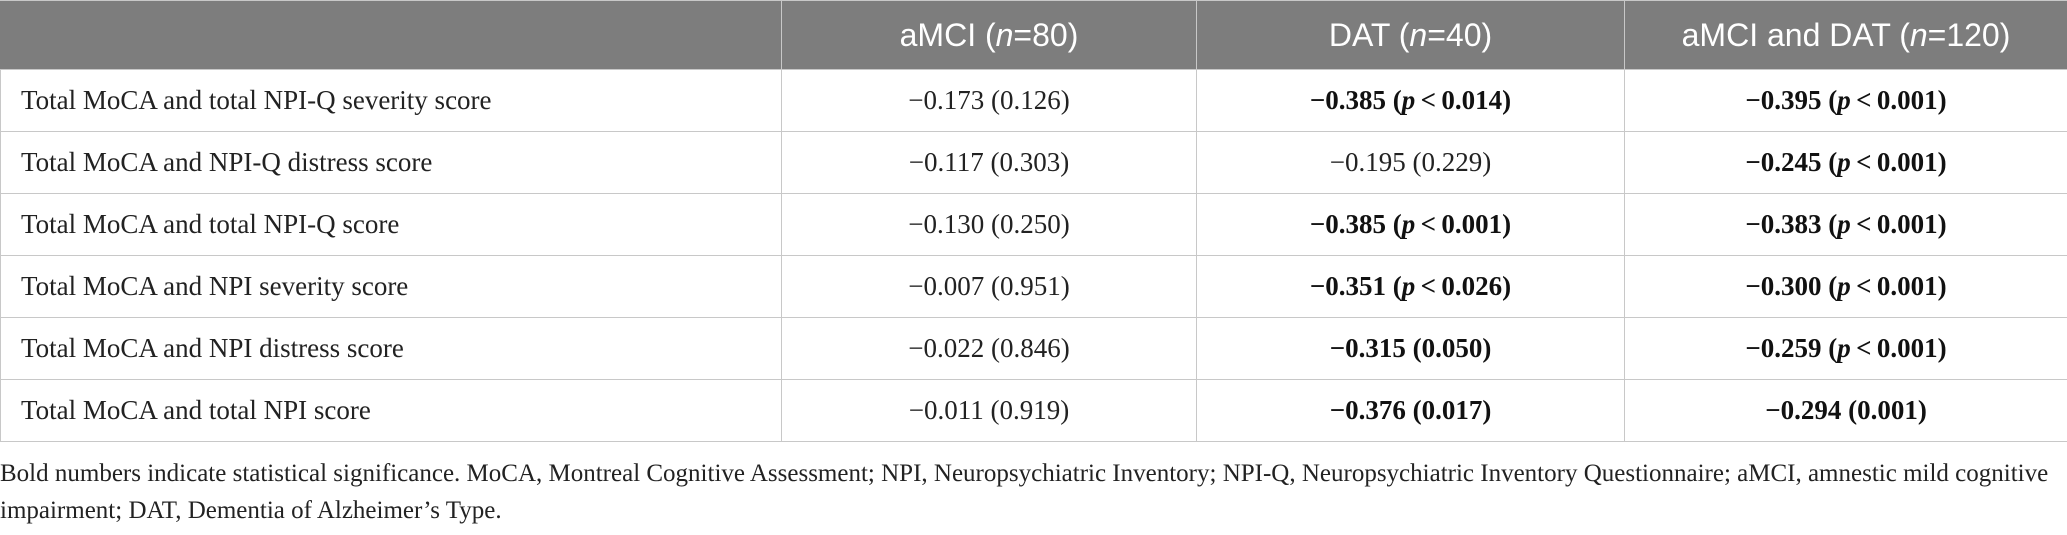  I want to click on cell-dat: −0.195 (0.229), so click(1410, 162).